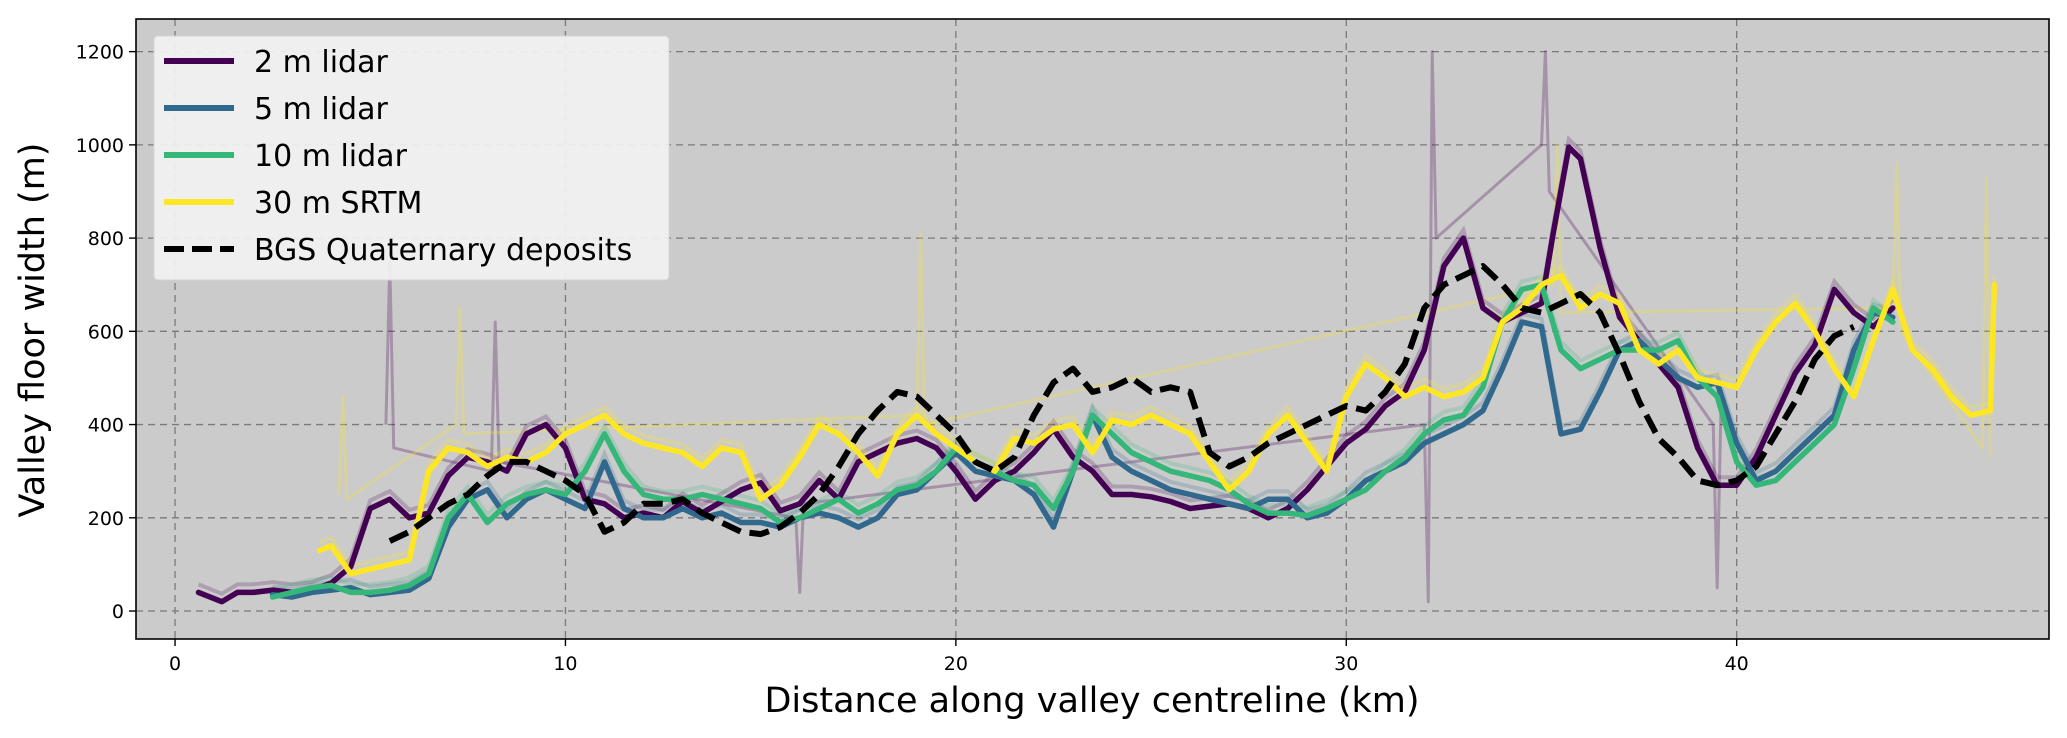  What do you see at coordinates (321, 62) in the screenshot?
I see `legend-label: 2 m lidar` at bounding box center [321, 62].